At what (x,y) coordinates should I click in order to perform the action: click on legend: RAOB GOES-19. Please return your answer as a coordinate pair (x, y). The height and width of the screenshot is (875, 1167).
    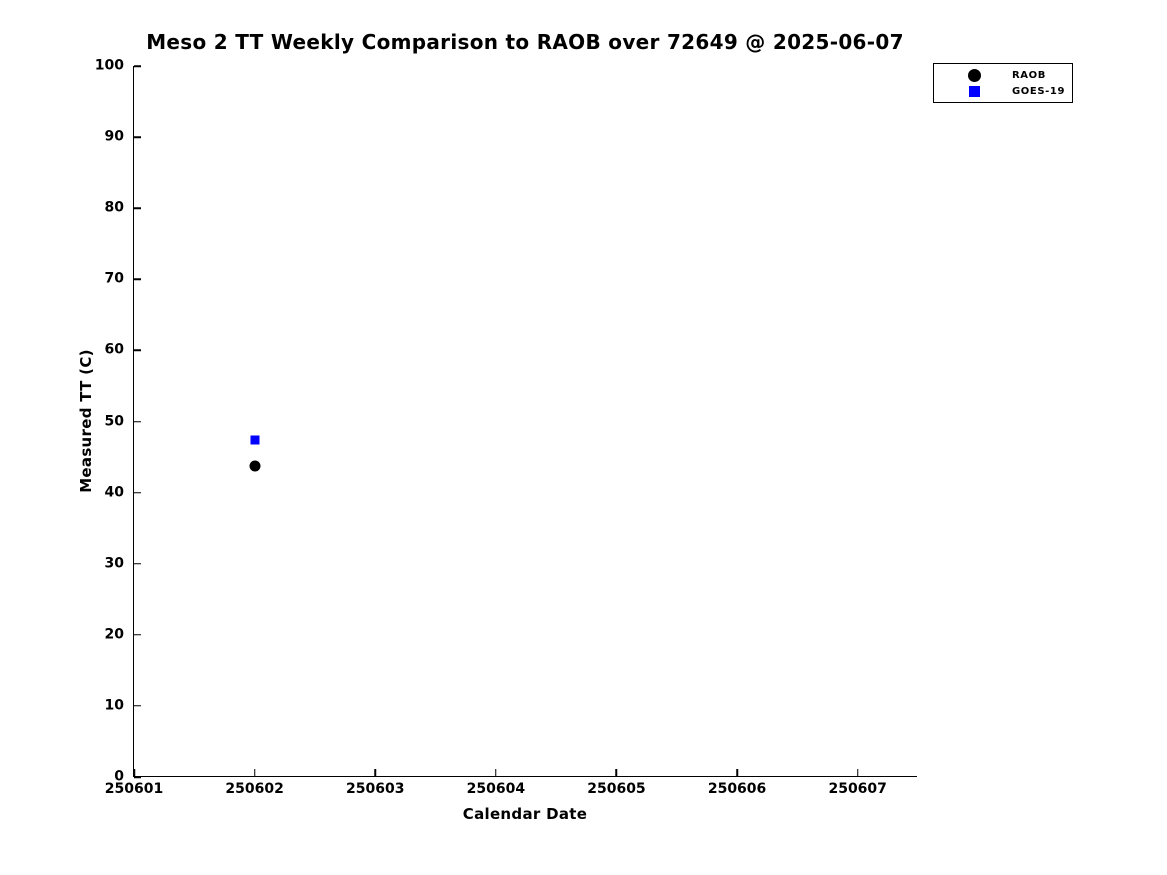
    Looking at the image, I should click on (1003, 83).